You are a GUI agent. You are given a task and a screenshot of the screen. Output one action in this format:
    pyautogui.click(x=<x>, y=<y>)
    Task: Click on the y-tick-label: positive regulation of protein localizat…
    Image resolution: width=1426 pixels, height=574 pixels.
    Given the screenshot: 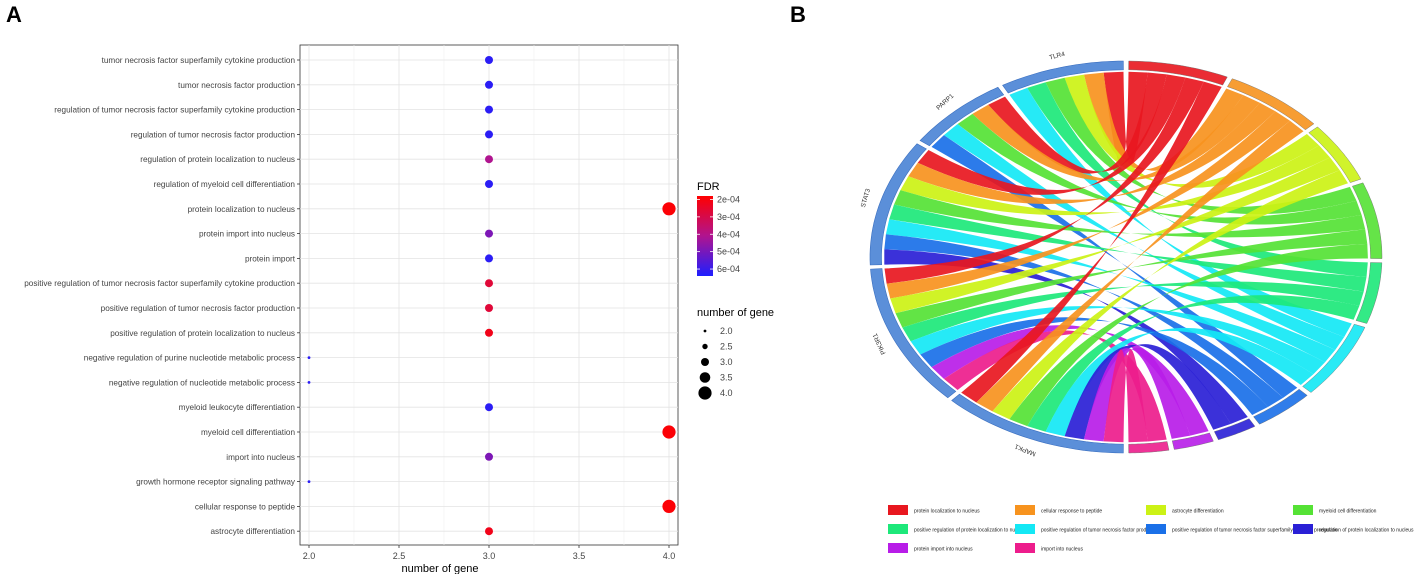 What is the action you would take?
    pyautogui.click(x=202, y=333)
    